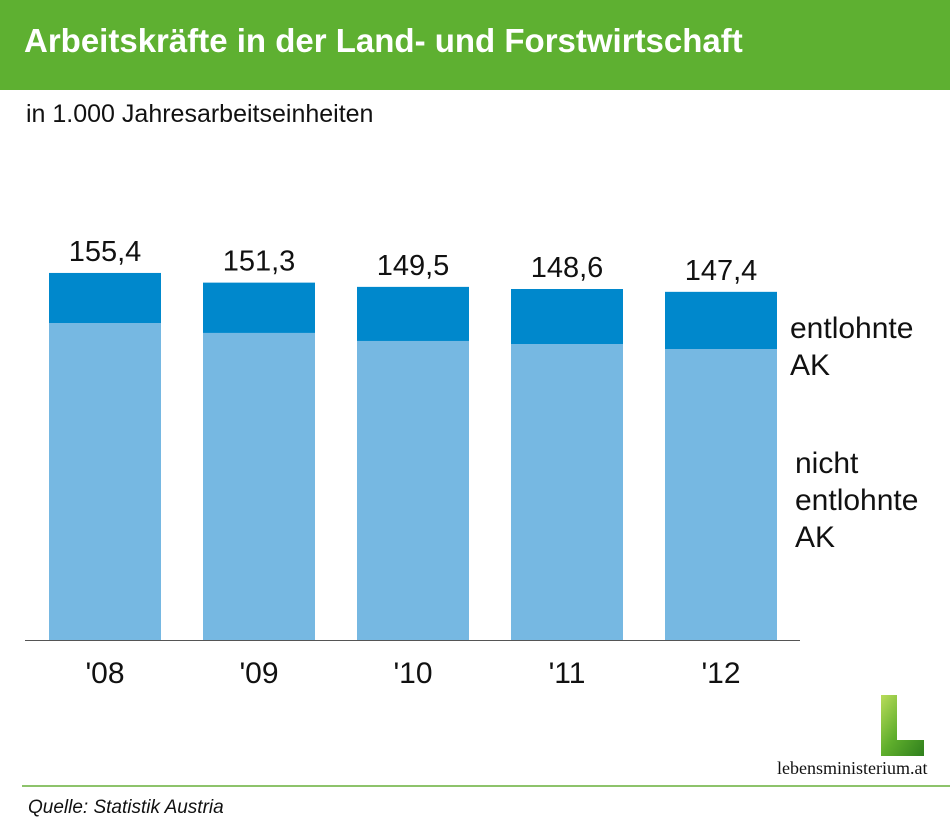 This screenshot has width=950, height=825. Describe the element at coordinates (827, 463) in the screenshot. I see `legend-line: nicht` at that location.